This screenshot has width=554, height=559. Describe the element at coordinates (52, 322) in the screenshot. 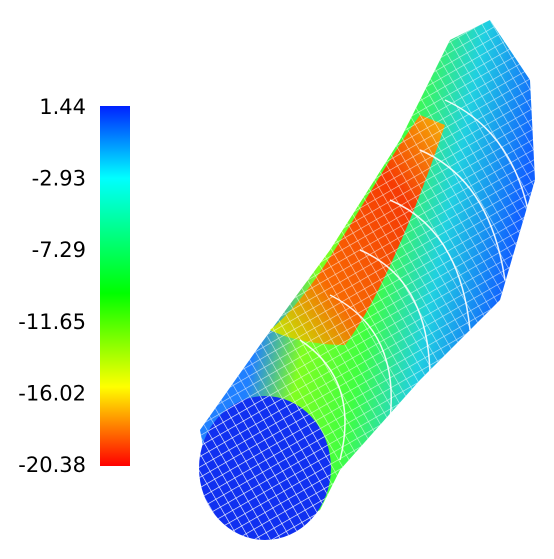

I see `colorbar-tick-label: -11.65` at that location.